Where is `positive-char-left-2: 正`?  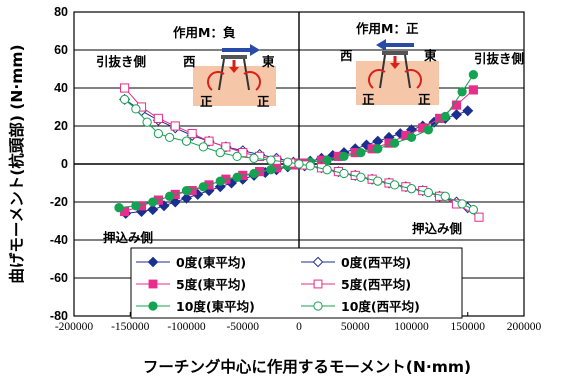
positive-char-left-2: 正 is located at coordinates (263, 101).